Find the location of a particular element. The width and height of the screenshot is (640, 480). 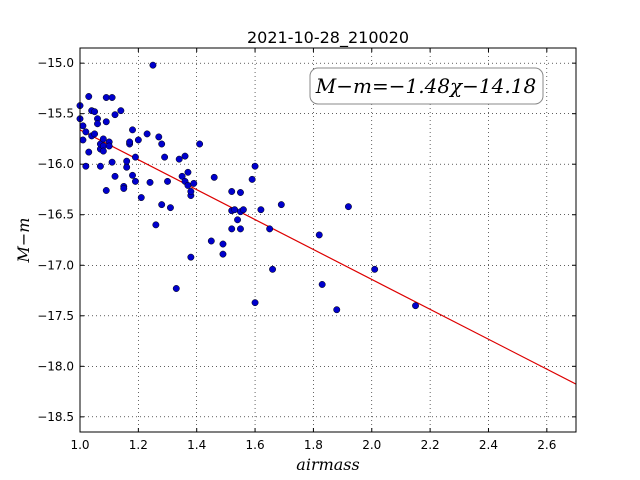

annotation-box is located at coordinates (426, 86).